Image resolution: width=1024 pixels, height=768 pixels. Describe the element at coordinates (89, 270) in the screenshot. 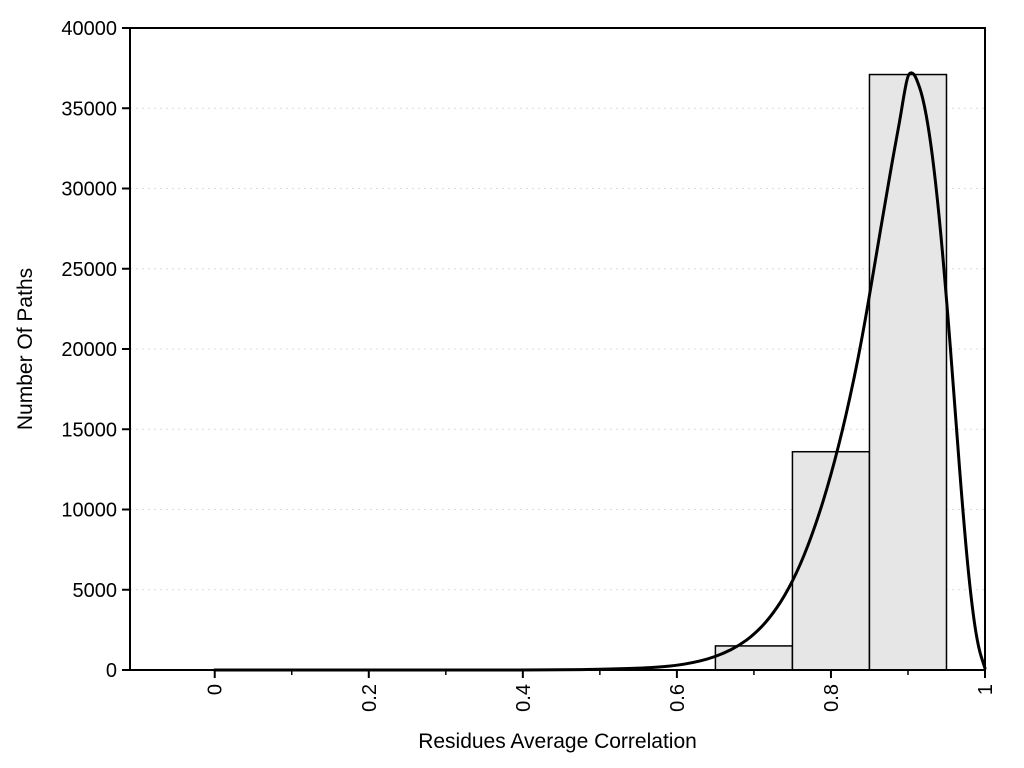

I see `y-tick-label: 25000` at that location.